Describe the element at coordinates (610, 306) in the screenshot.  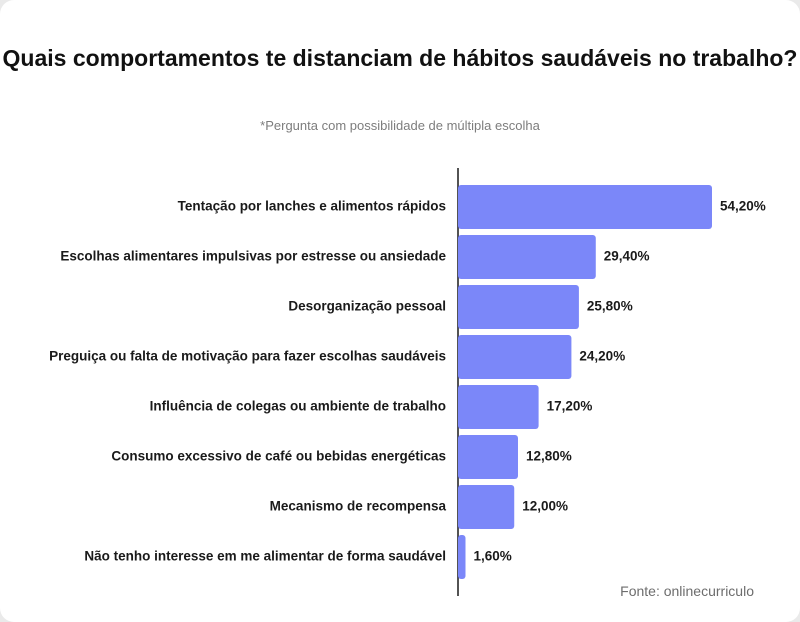
I see `data-label: 25,80%` at that location.